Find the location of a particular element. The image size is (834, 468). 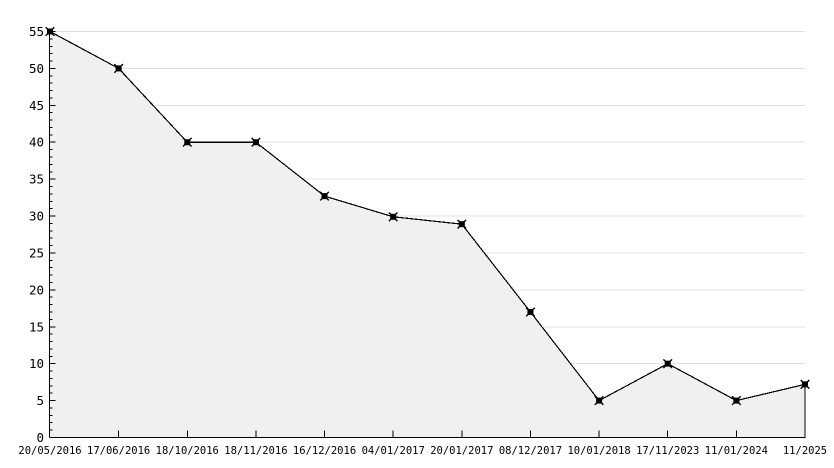

x-tick-label: 04/01/2017 is located at coordinates (393, 451).